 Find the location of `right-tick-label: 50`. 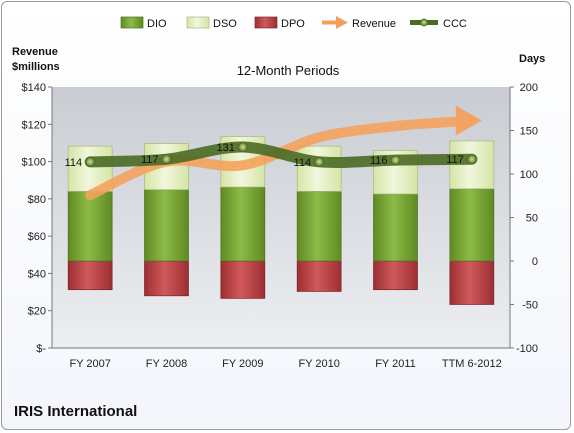

right-tick-label: 50 is located at coordinates (532, 219).